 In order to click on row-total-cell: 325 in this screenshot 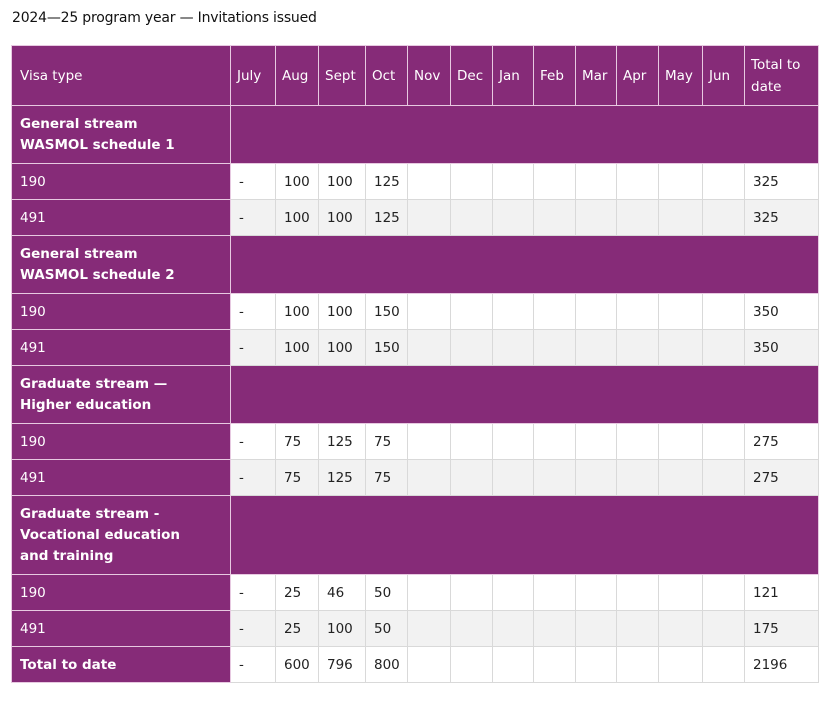, I will do `click(781, 217)`.